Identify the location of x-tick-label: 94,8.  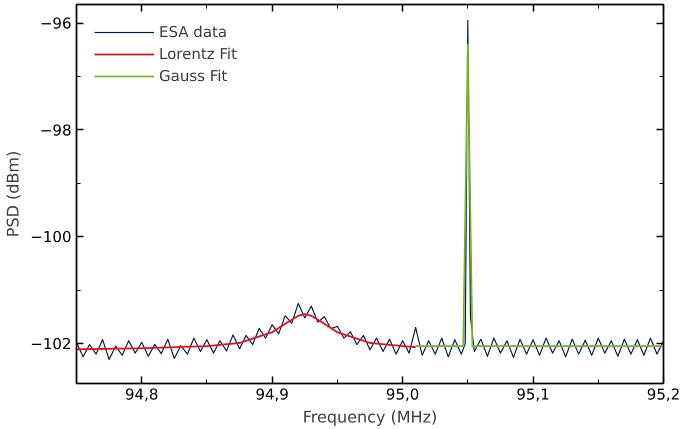
(141, 395).